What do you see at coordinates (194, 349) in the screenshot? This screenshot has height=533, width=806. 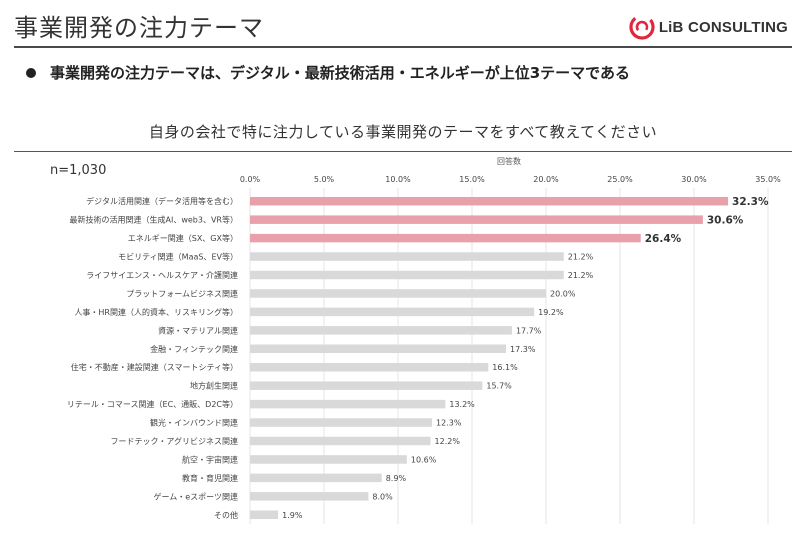 I see `category-label: 金融・フィンテック関連` at bounding box center [194, 349].